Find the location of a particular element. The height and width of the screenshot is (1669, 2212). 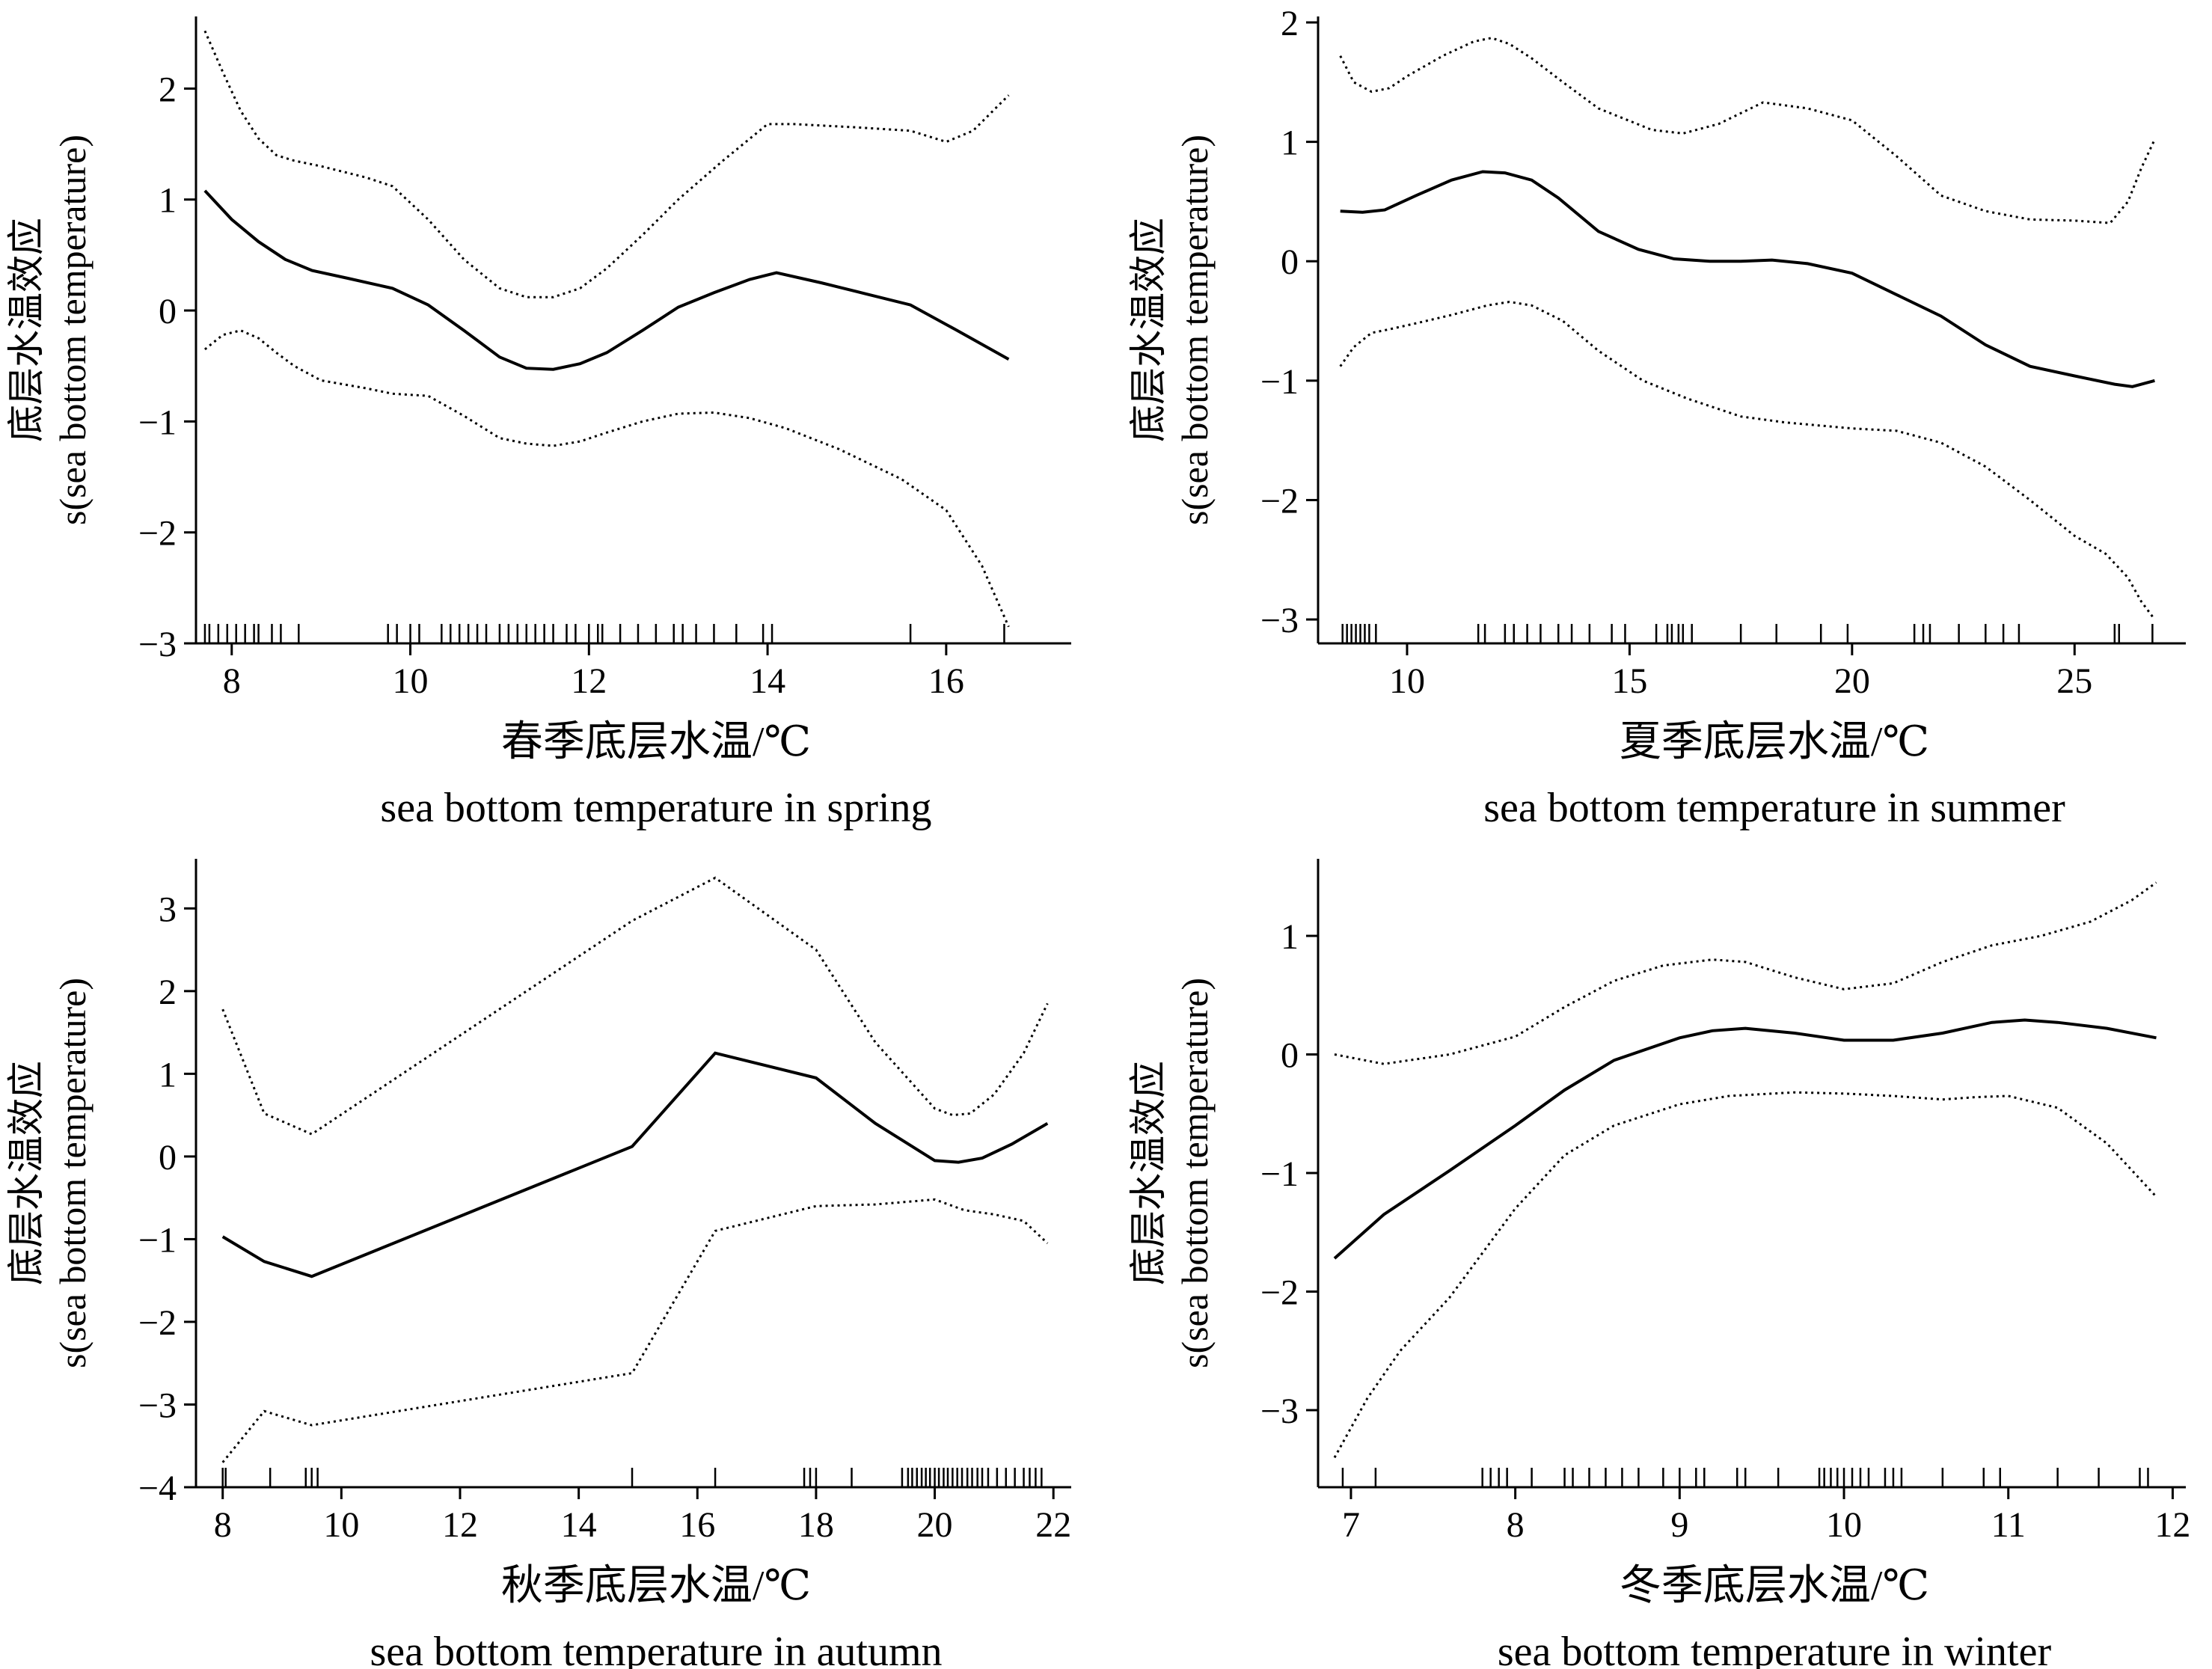

x-axis-label-cn: 冬季底层水温/℃ is located at coordinates (1774, 1586).